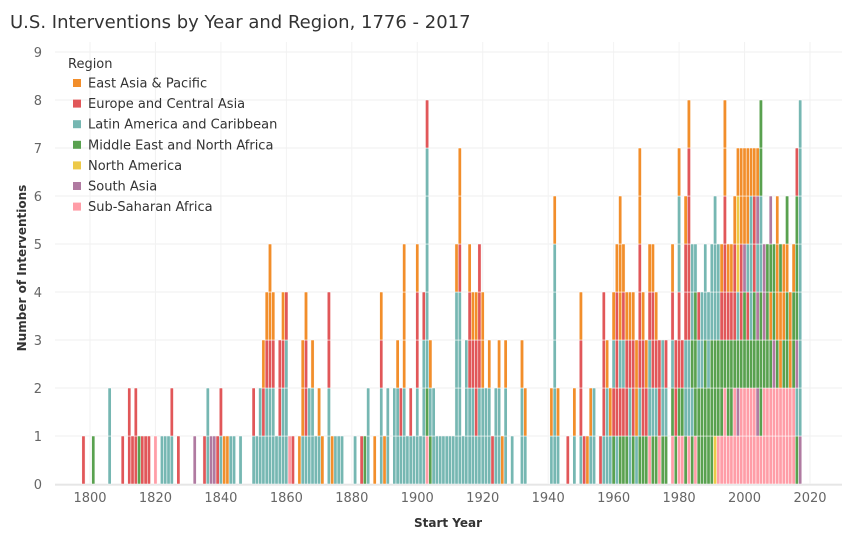 This screenshot has width=854, height=543. Describe the element at coordinates (220, 498) in the screenshot. I see `x-tick-label: 1840` at that location.